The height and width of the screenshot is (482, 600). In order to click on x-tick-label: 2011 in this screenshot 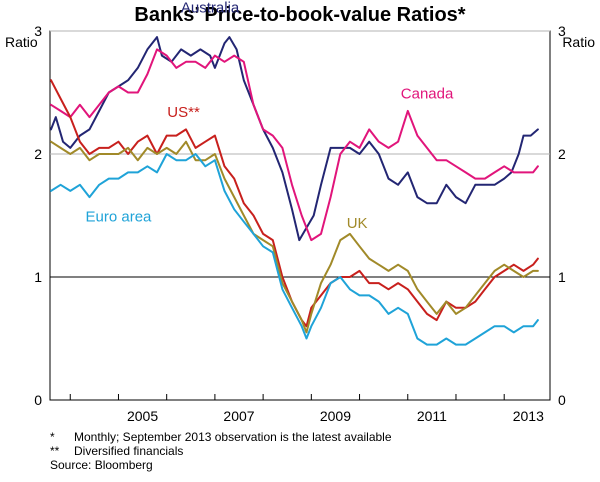, I will do `click(432, 416)`.